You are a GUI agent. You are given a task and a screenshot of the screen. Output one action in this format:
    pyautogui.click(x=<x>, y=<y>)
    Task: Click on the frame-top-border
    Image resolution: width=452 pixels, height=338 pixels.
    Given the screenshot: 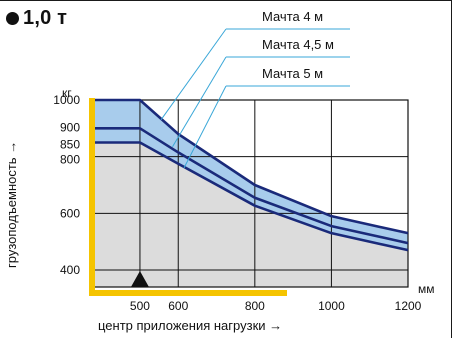 What is the action you would take?
    pyautogui.click(x=225, y=0)
    